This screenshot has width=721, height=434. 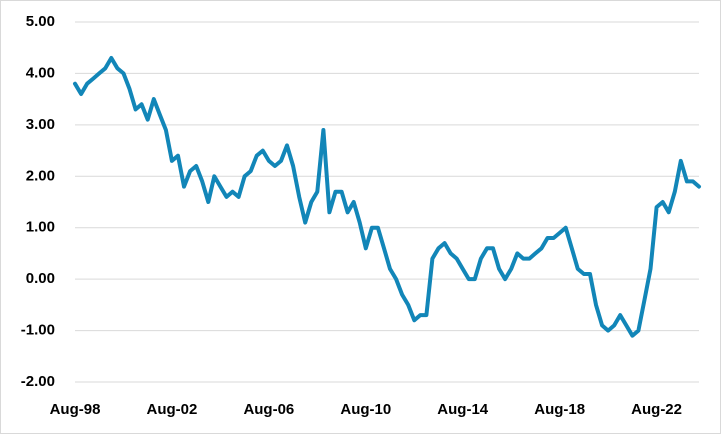 I want to click on x-tick-label: Aug-10, so click(x=365, y=409).